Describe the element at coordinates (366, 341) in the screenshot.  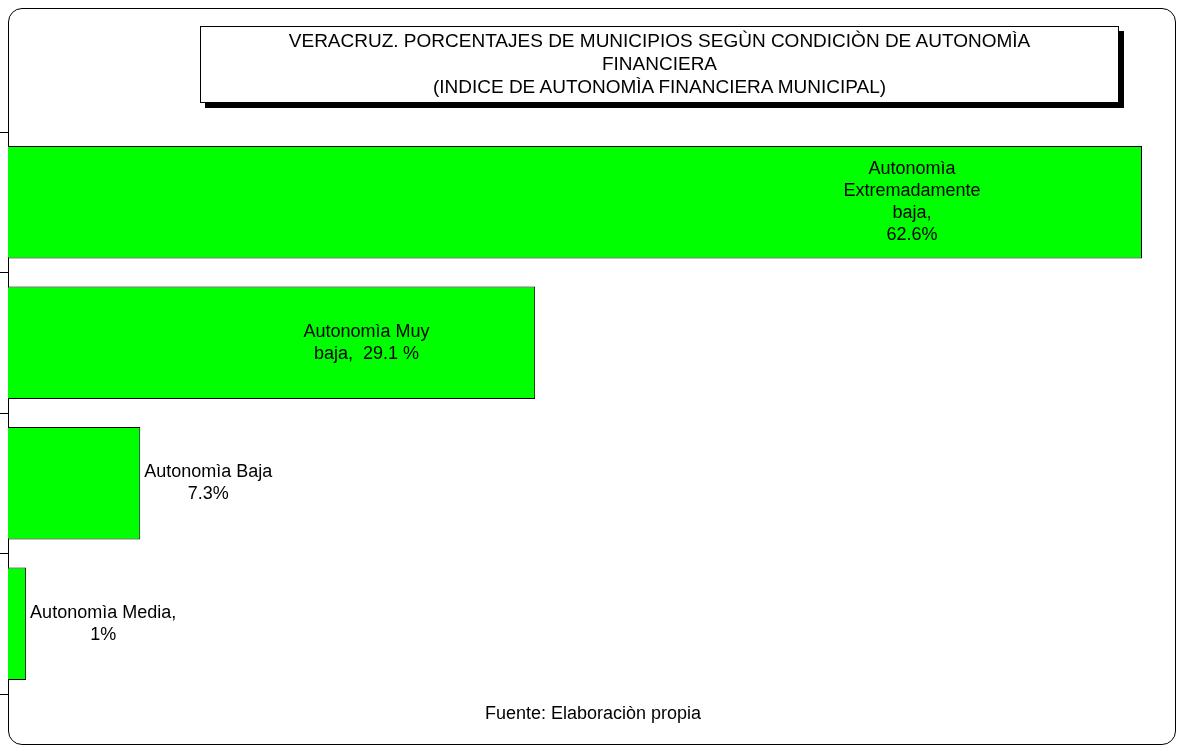
I see `data-label: Autonomìa Muy baja, 29.1 %` at that location.